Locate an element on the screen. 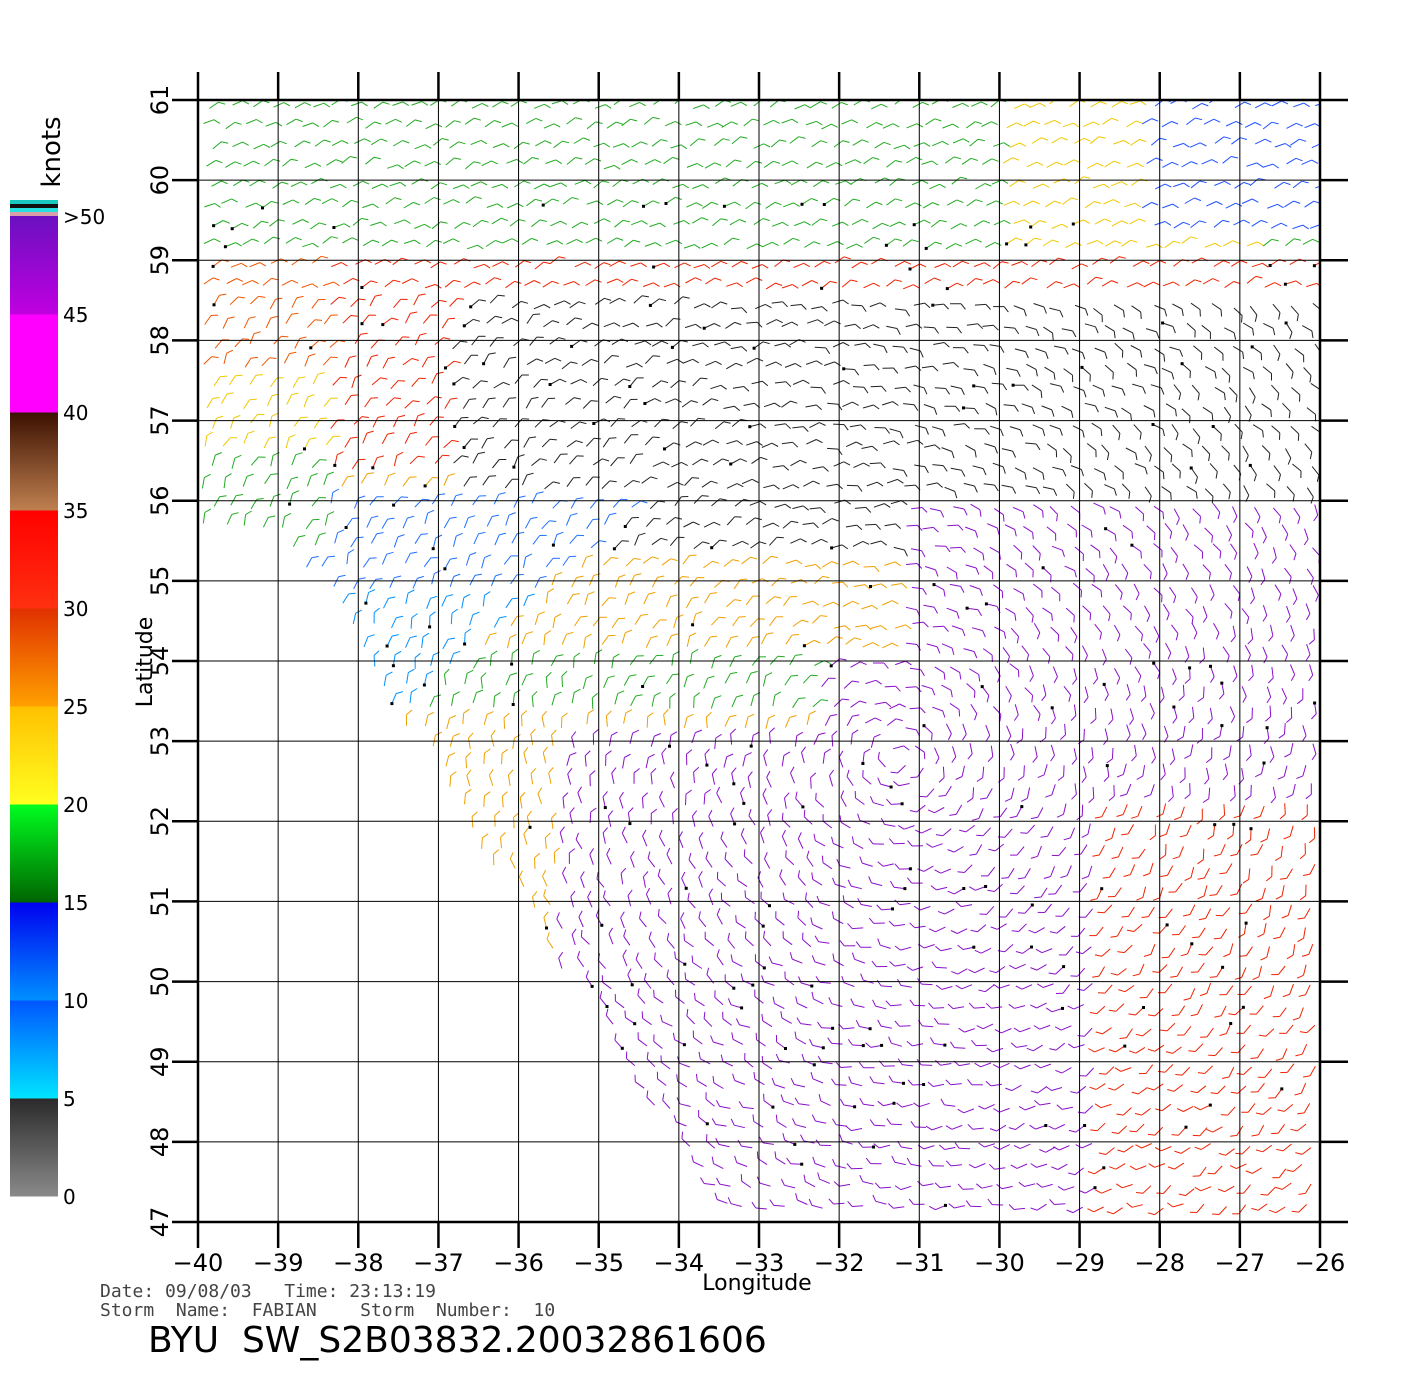 Image resolution: width=1420 pixels, height=1400 pixels. x-tick-label: −30 is located at coordinates (999, 1263).